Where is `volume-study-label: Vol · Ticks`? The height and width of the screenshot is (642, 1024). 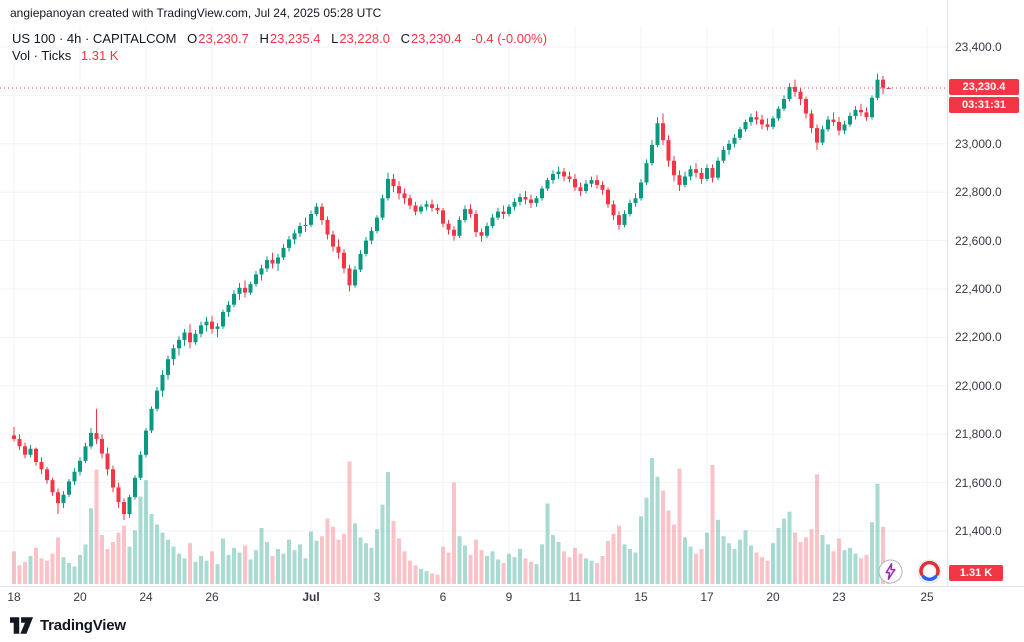
volume-study-label: Vol · Ticks is located at coordinates (42, 55).